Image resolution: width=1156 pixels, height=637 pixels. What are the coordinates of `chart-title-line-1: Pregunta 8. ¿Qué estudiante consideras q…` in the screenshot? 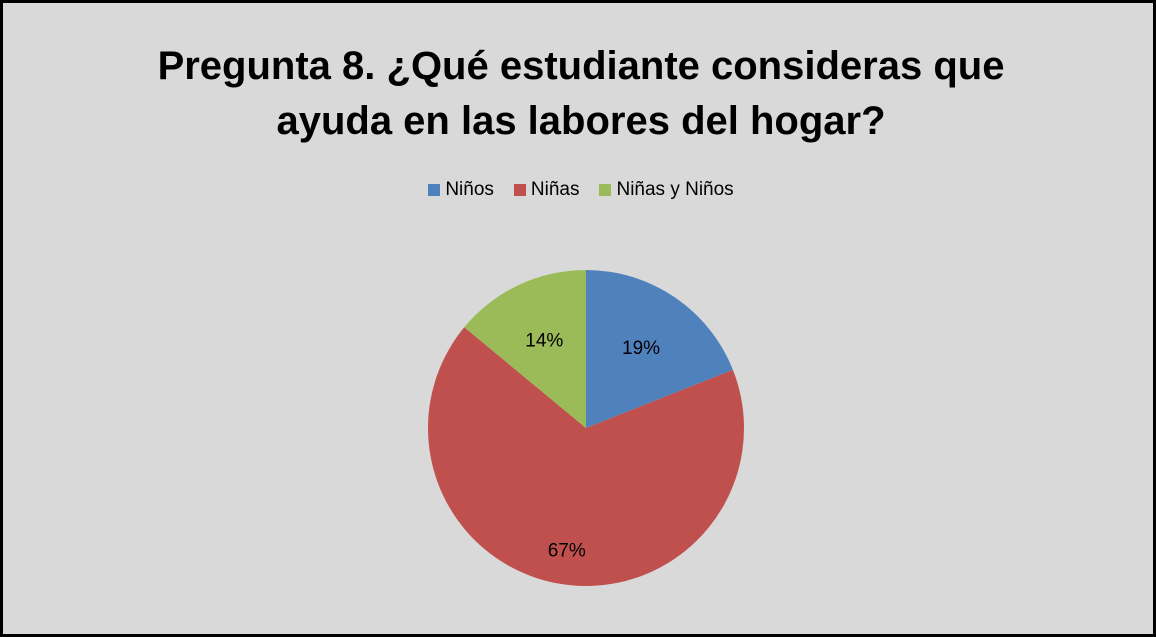 It's located at (581, 66).